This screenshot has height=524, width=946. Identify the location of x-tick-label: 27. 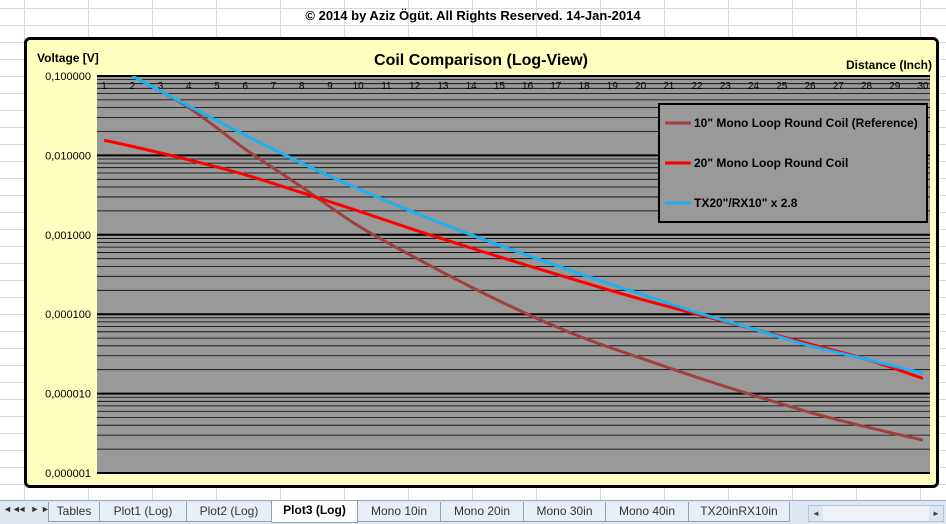
(839, 86).